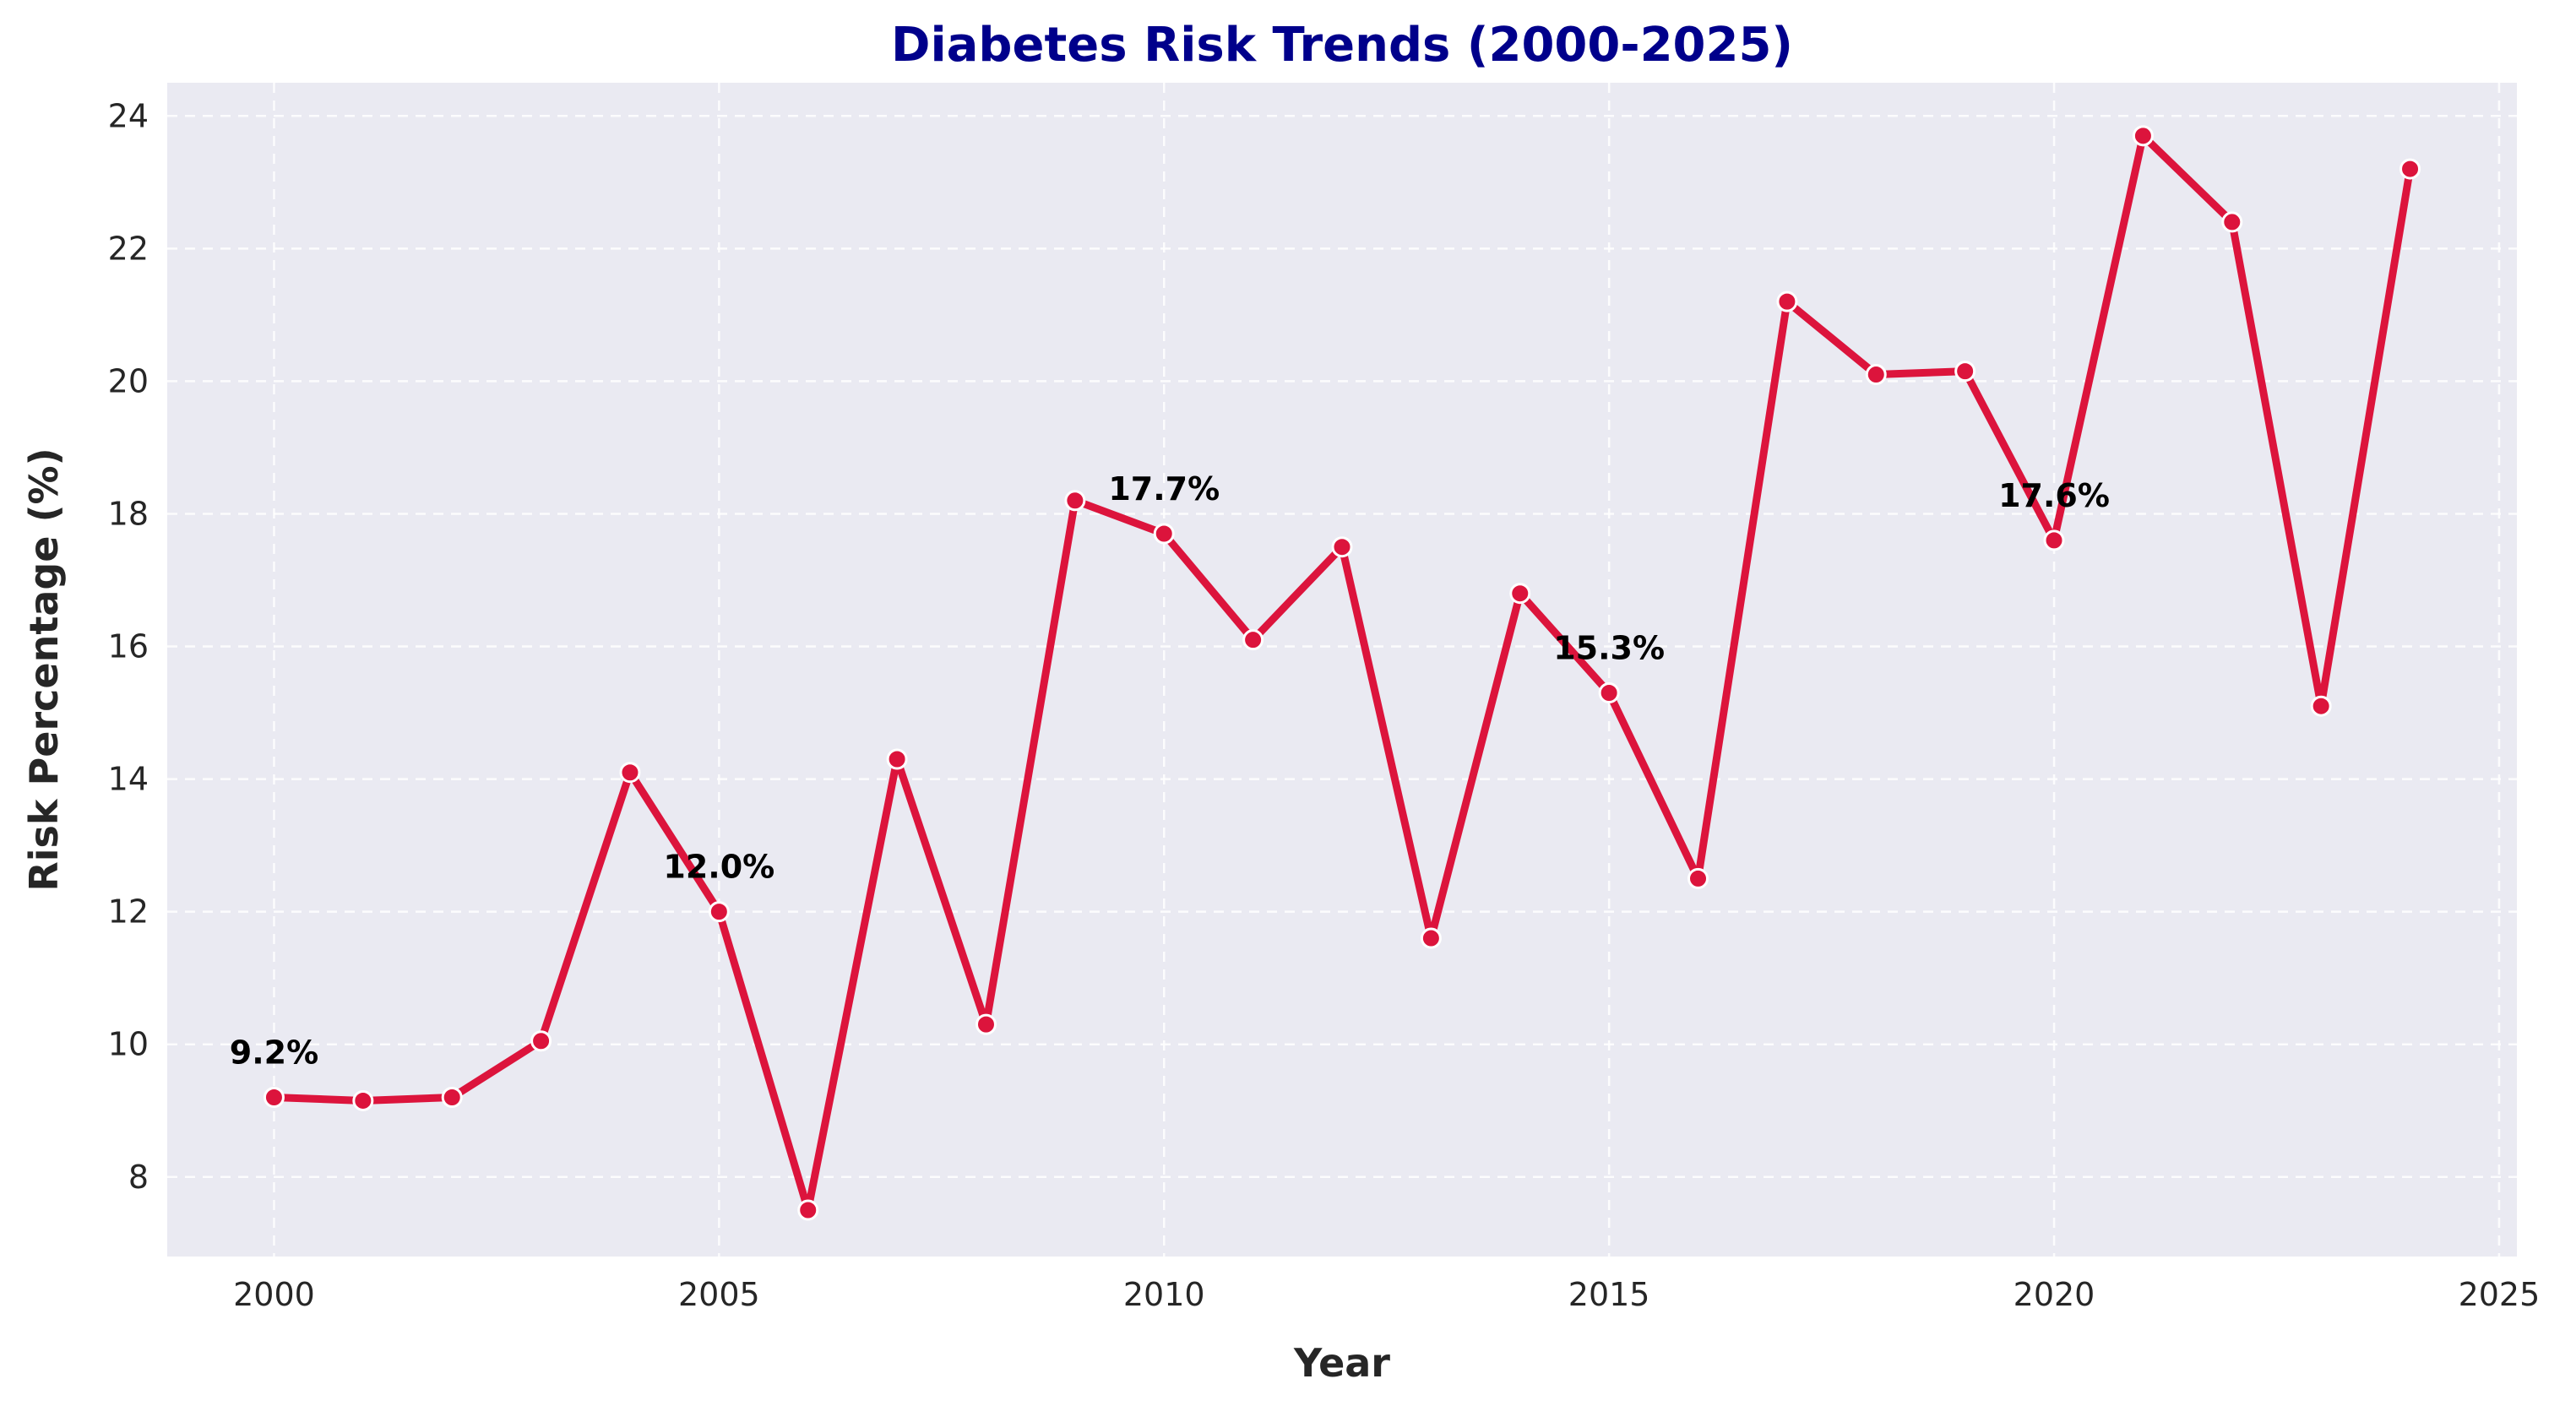 This screenshot has height=1406, width=2576. What do you see at coordinates (2500, 1294) in the screenshot?
I see `x-tick-label: 2025` at bounding box center [2500, 1294].